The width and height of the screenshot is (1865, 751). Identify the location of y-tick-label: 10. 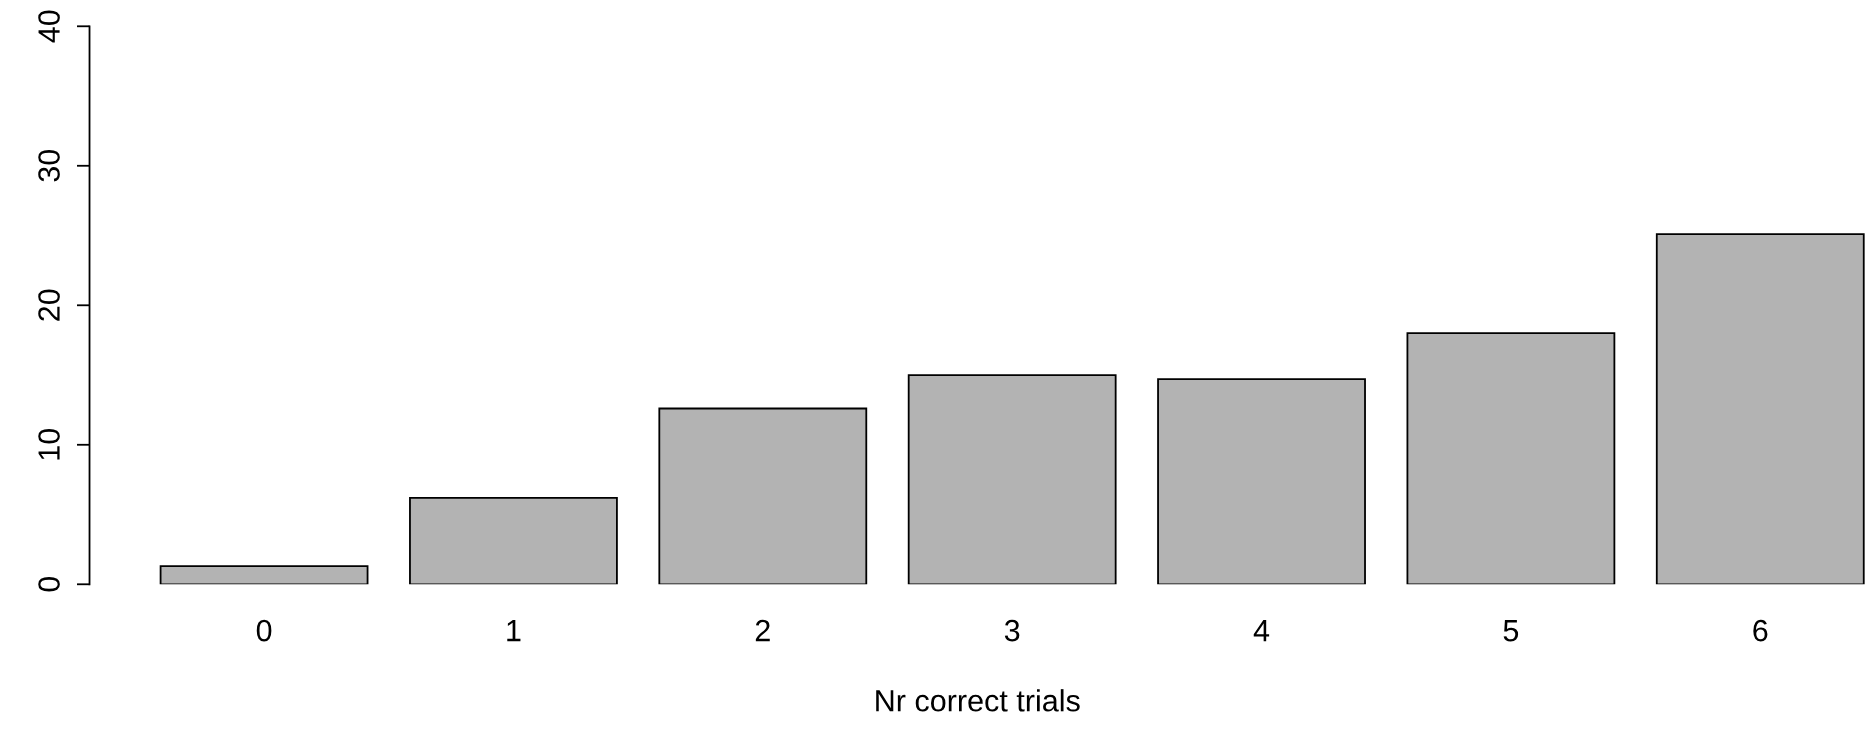
(49, 444).